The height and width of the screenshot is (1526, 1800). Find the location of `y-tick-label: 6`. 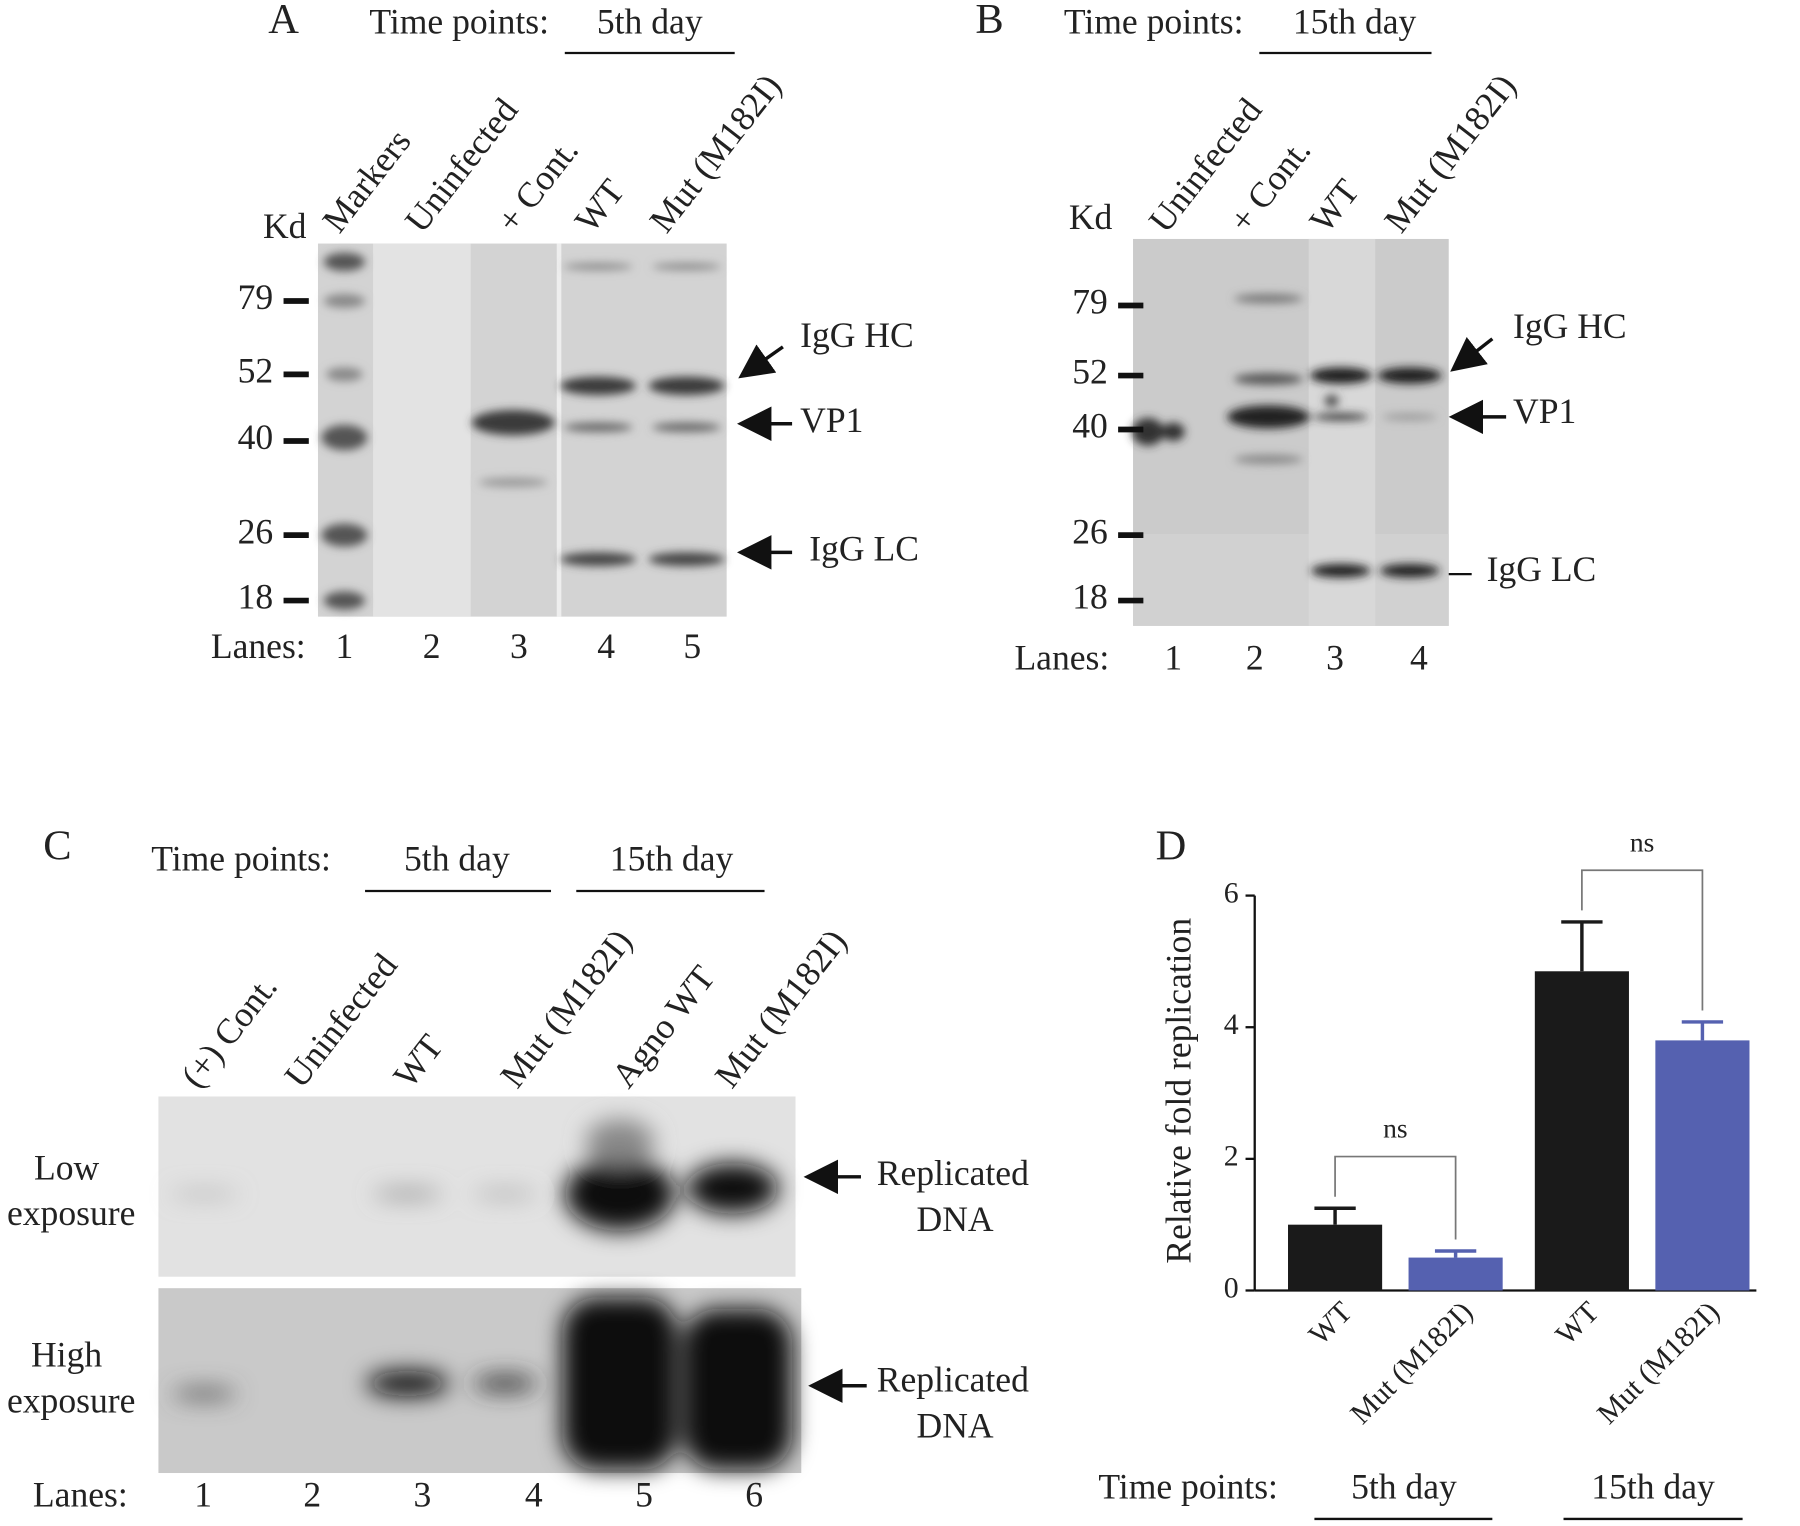

y-tick-label: 6 is located at coordinates (1231, 892).